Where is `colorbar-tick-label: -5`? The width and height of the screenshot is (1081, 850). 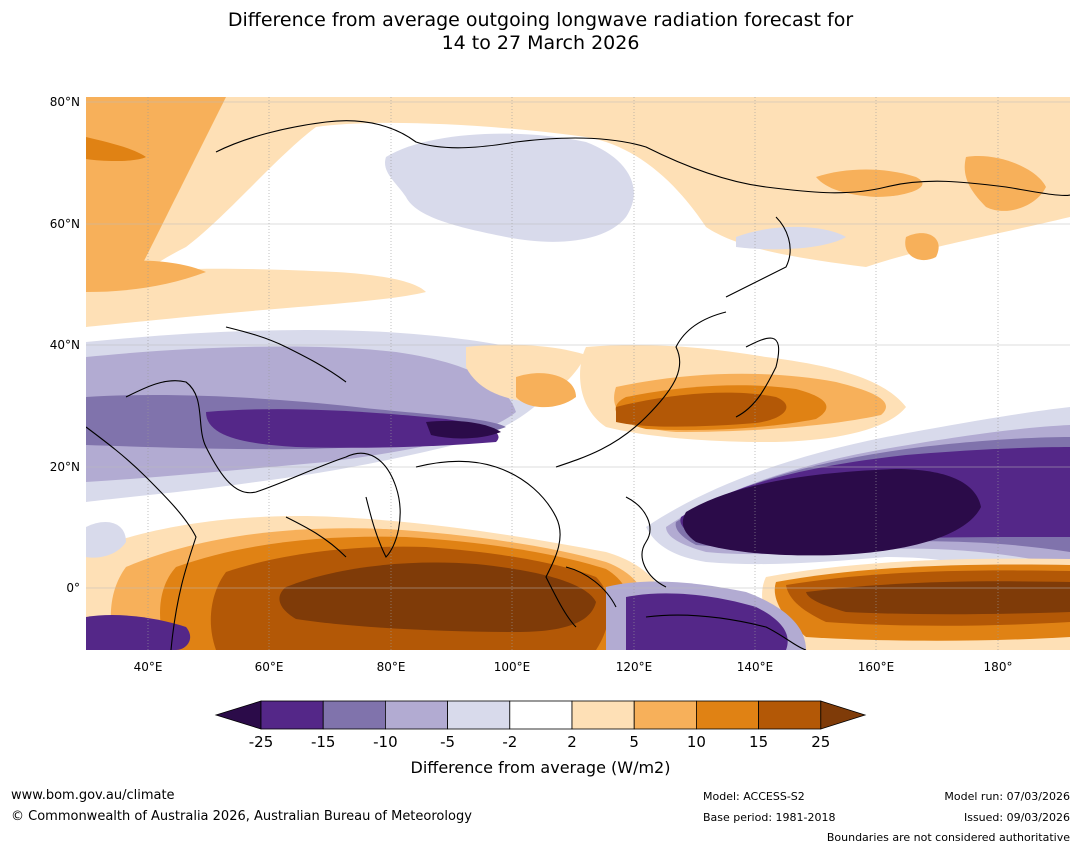 colorbar-tick-label: -5 is located at coordinates (448, 742).